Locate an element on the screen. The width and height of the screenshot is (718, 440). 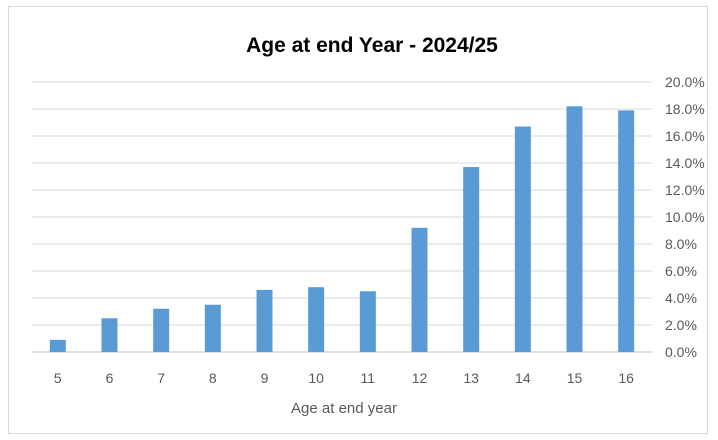
x-tick-label: 11 is located at coordinates (368, 378).